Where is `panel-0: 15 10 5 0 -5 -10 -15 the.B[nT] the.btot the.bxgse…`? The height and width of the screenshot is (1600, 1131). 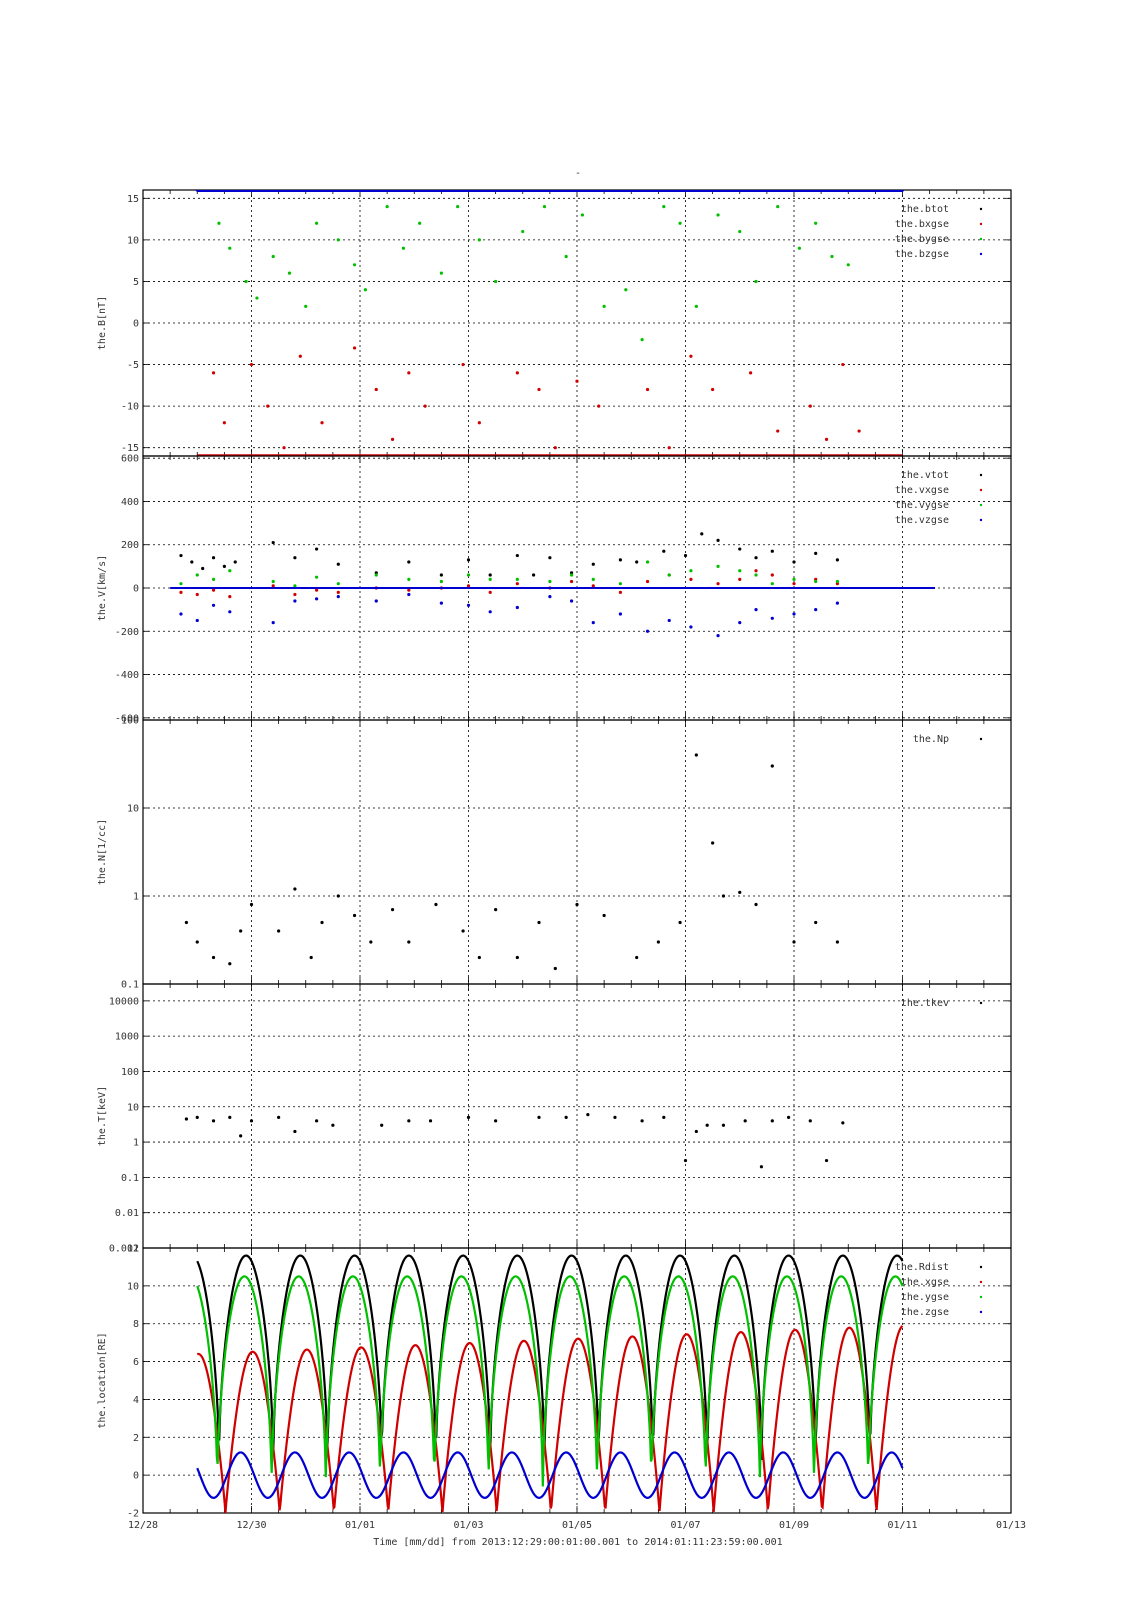 panel-0: 15 10 5 0 -5 -10 -15 the.B[nT] the.btot the.bxgse… is located at coordinates (554, 323).